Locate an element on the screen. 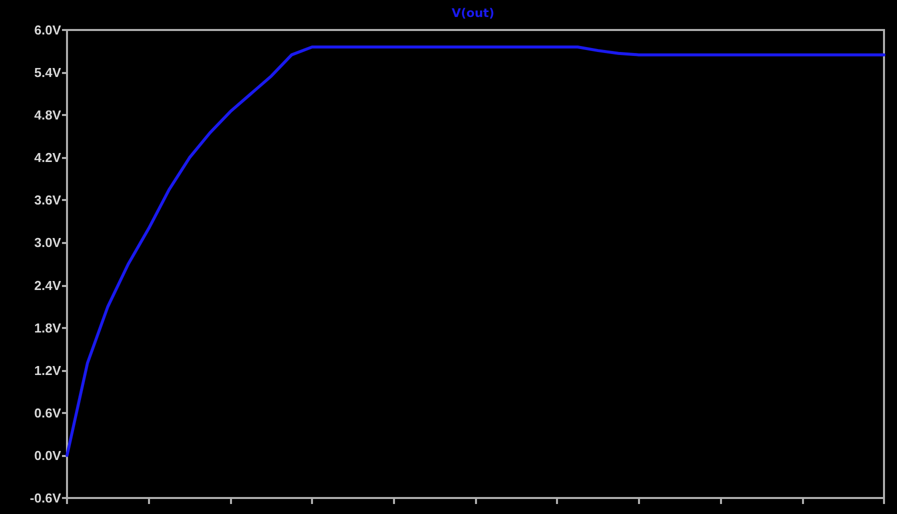 This screenshot has height=514, width=897. y-tick-label: 1.2V is located at coordinates (48, 370).